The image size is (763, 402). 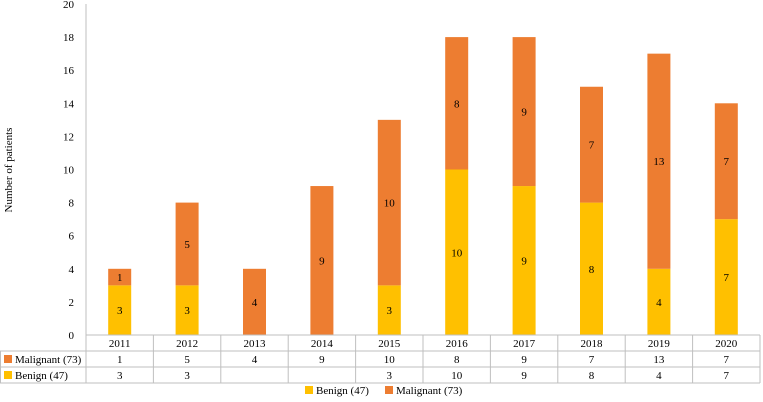 I want to click on x-tick-label: 2014, so click(x=322, y=344).